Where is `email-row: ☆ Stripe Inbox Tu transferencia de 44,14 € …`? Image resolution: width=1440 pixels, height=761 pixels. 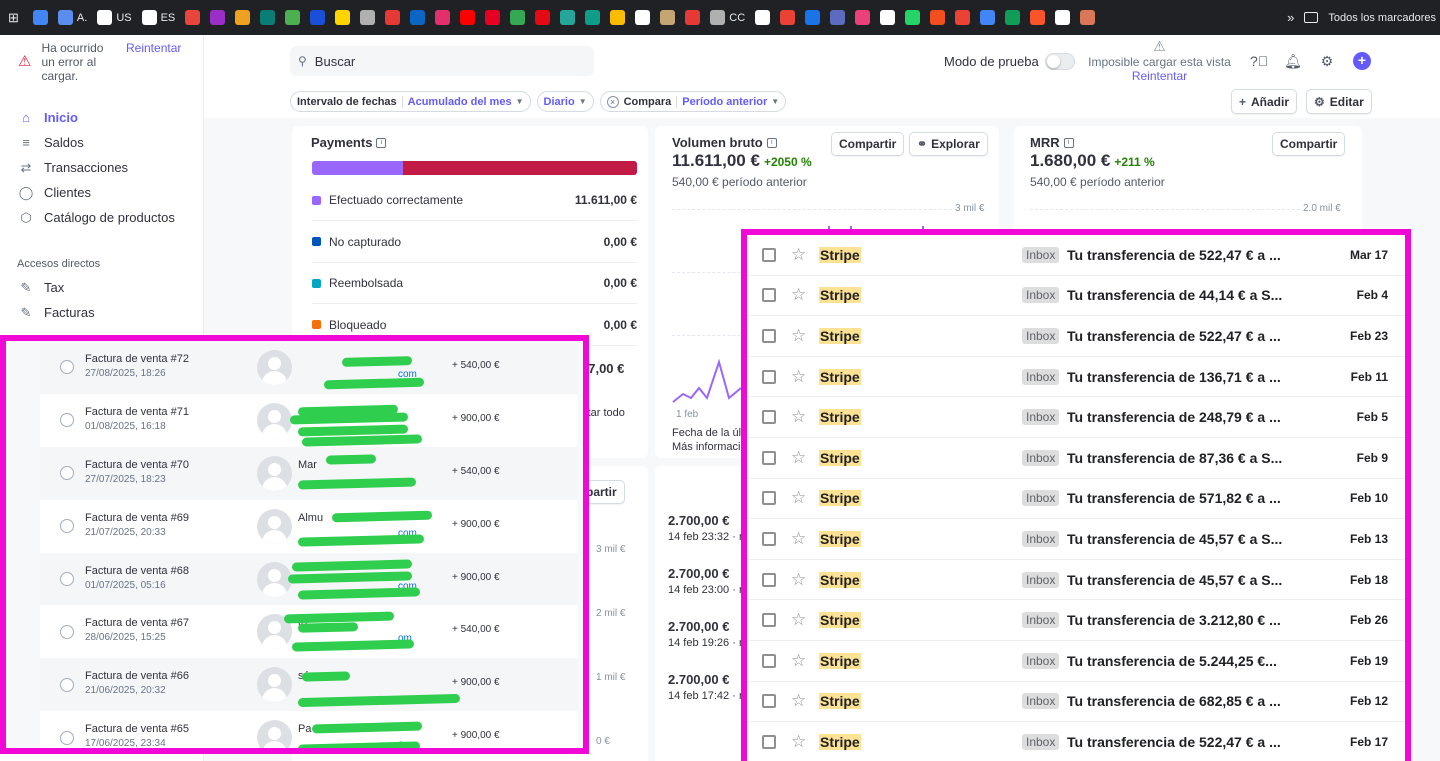
email-row: ☆ Stripe Inbox Tu transferencia de 44,14 € … is located at coordinates (1076, 296).